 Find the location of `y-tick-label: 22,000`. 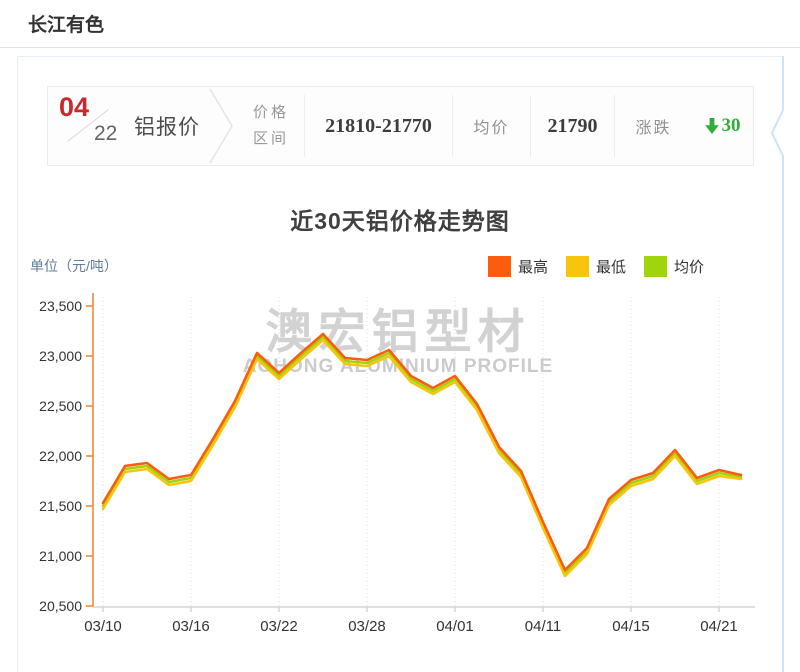

y-tick-label: 22,000 is located at coordinates (60, 456).